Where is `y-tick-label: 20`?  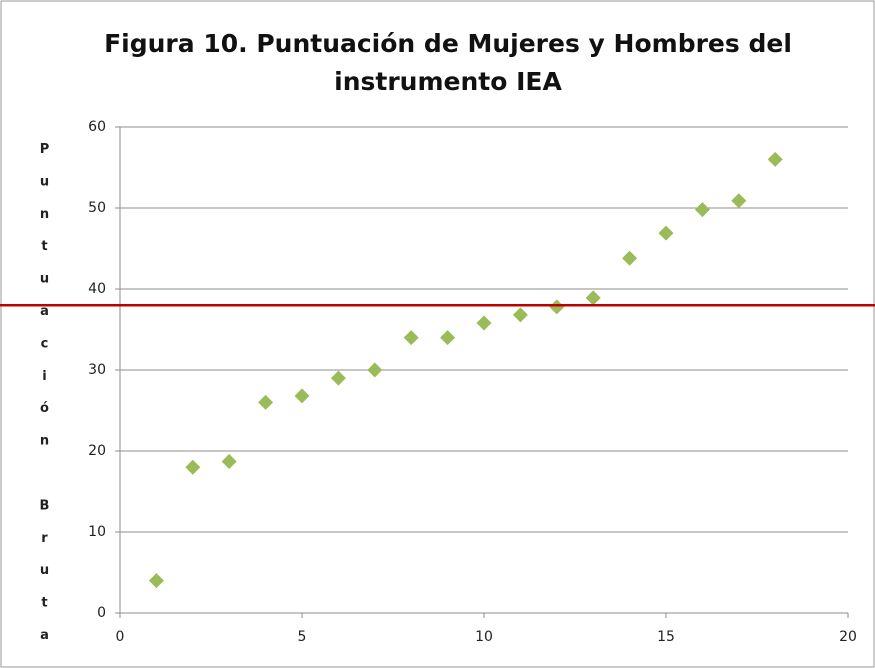
y-tick-label: 20 is located at coordinates (97, 451).